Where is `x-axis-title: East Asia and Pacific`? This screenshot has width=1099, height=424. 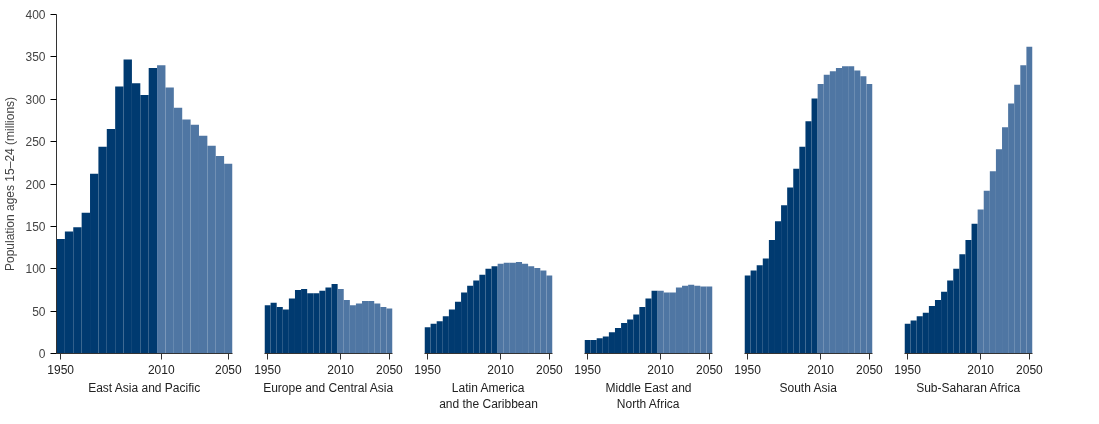
x-axis-title: East Asia and Pacific is located at coordinates (144, 387).